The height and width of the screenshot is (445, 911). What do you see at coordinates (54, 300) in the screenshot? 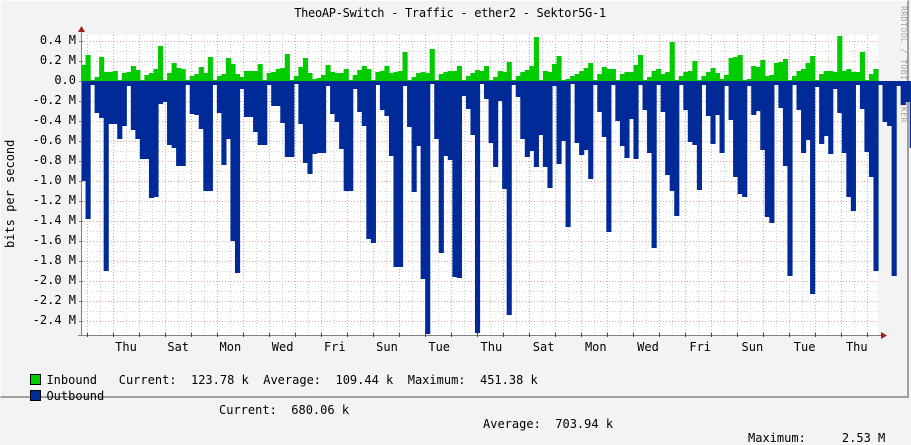
I see `y-tick-label: -2.2 M` at bounding box center [54, 300].